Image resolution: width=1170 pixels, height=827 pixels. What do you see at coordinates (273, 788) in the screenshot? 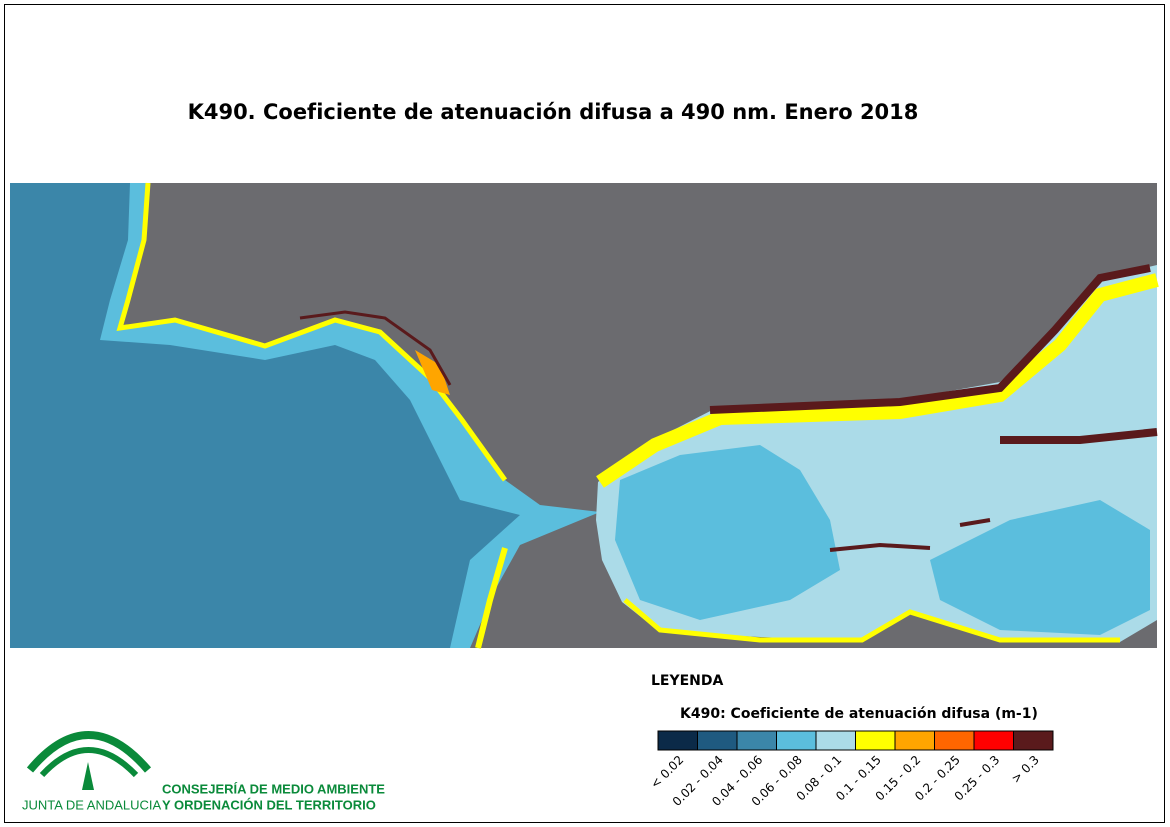
I see `logo-line: CONSEJERÍA DE MEDIO AMBIENTE` at bounding box center [273, 788].